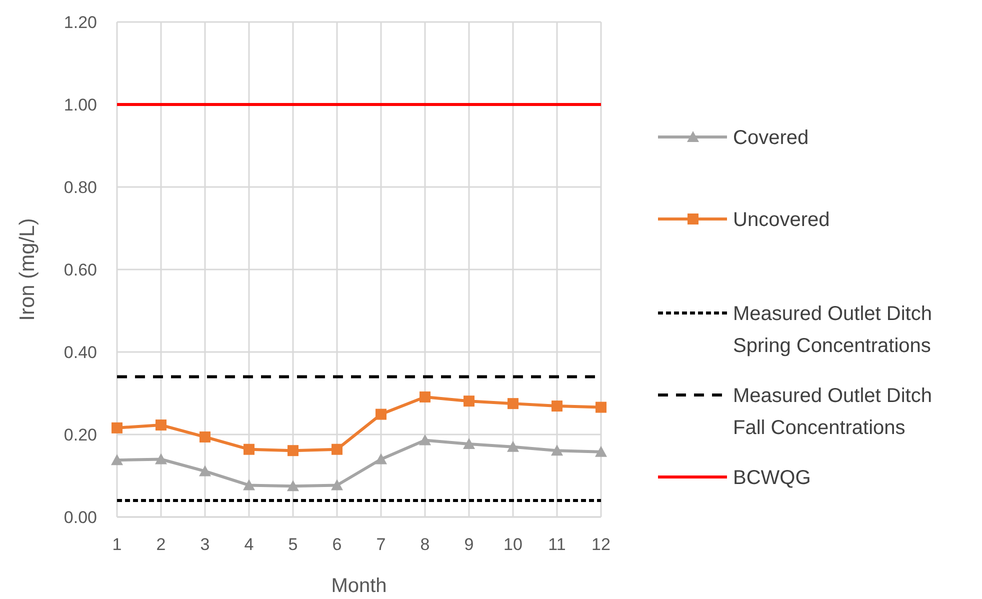 The width and height of the screenshot is (982, 599). Describe the element at coordinates (27, 269) in the screenshot. I see `y-axis-title: Iron (mg/L)` at that location.